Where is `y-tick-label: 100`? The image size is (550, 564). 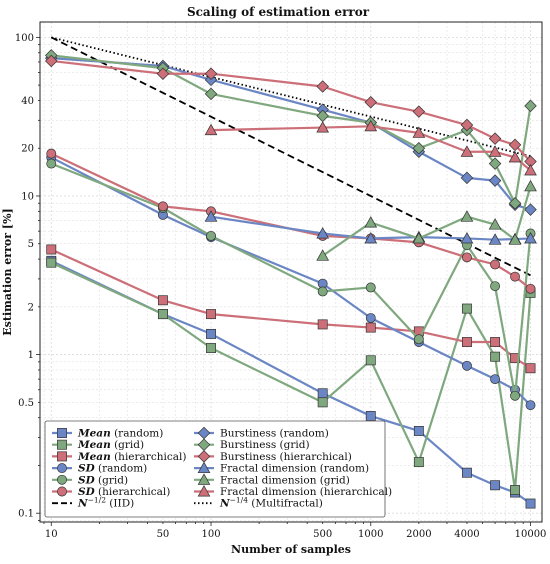
y-tick-label: 100 is located at coordinates (24, 38).